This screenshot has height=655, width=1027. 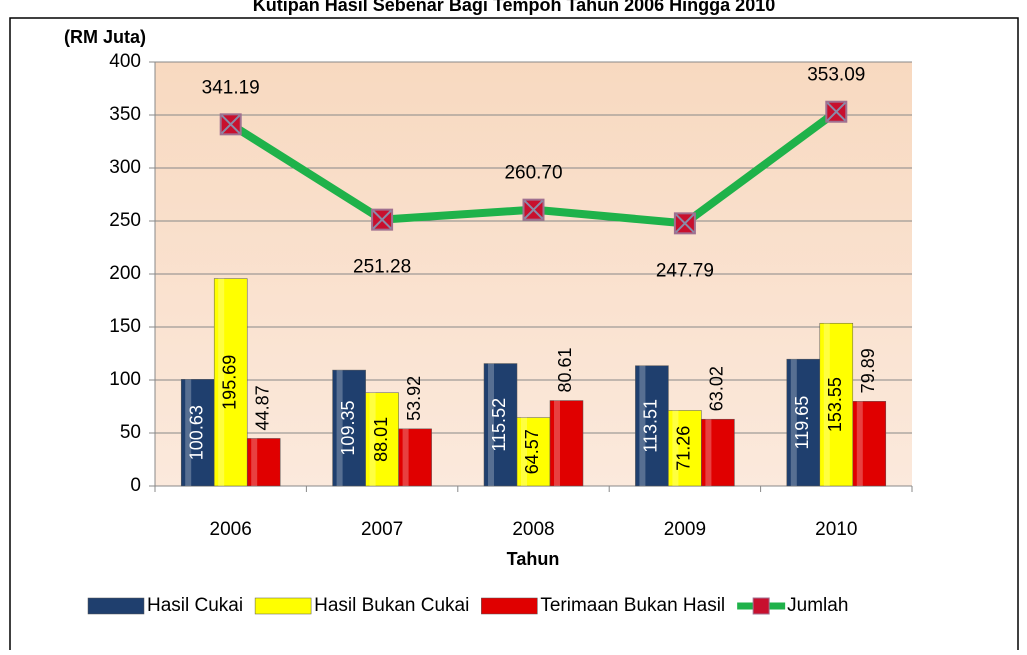 I want to click on x-axis-label: Tahun, so click(x=533, y=559).